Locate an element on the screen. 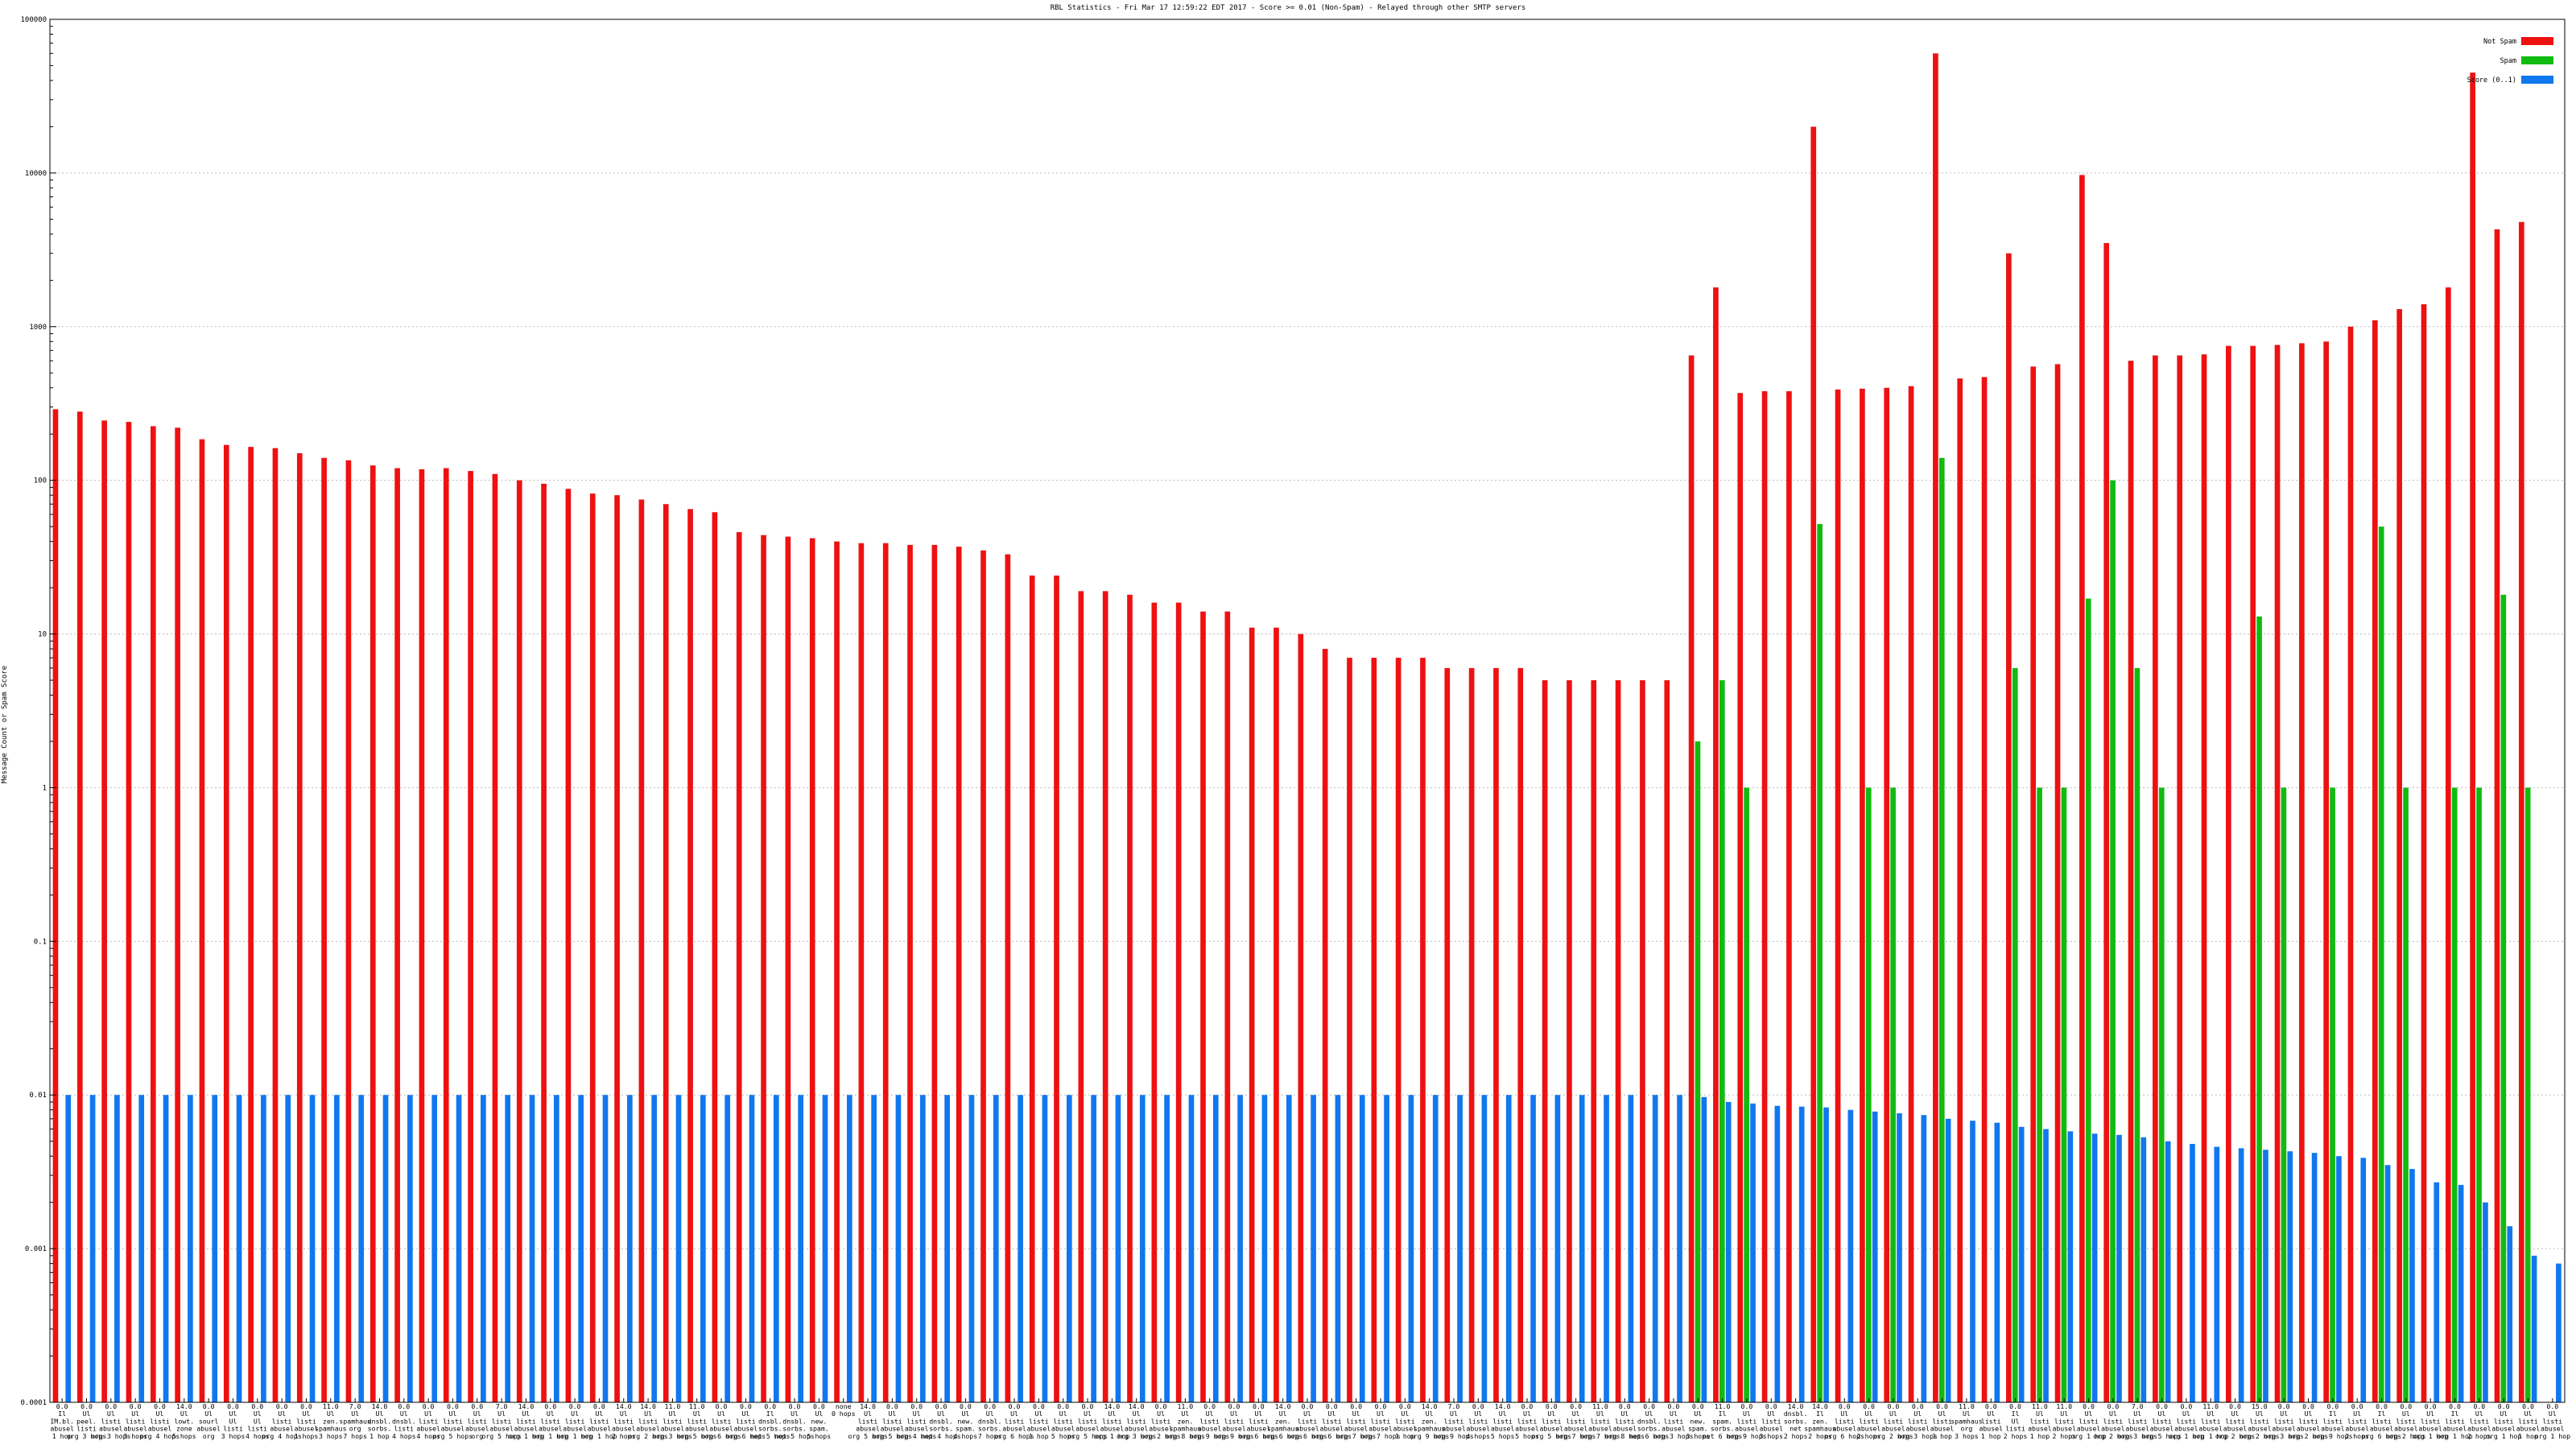 The image size is (2576, 1449). x-category-line: org is located at coordinates (355, 1429).